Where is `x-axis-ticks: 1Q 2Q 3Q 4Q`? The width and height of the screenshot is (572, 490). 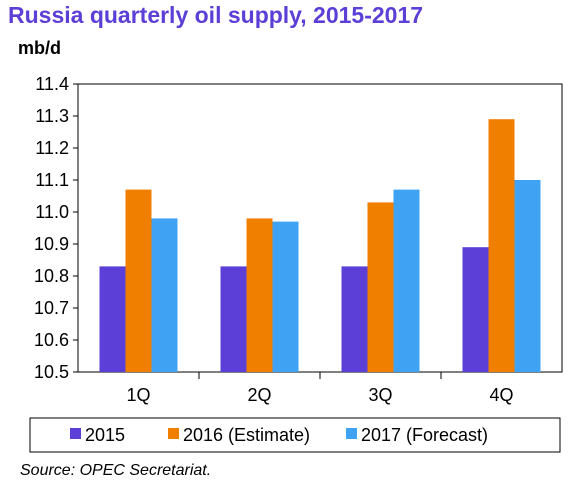
x-axis-ticks: 1Q 2Q 3Q 4Q is located at coordinates (320, 388).